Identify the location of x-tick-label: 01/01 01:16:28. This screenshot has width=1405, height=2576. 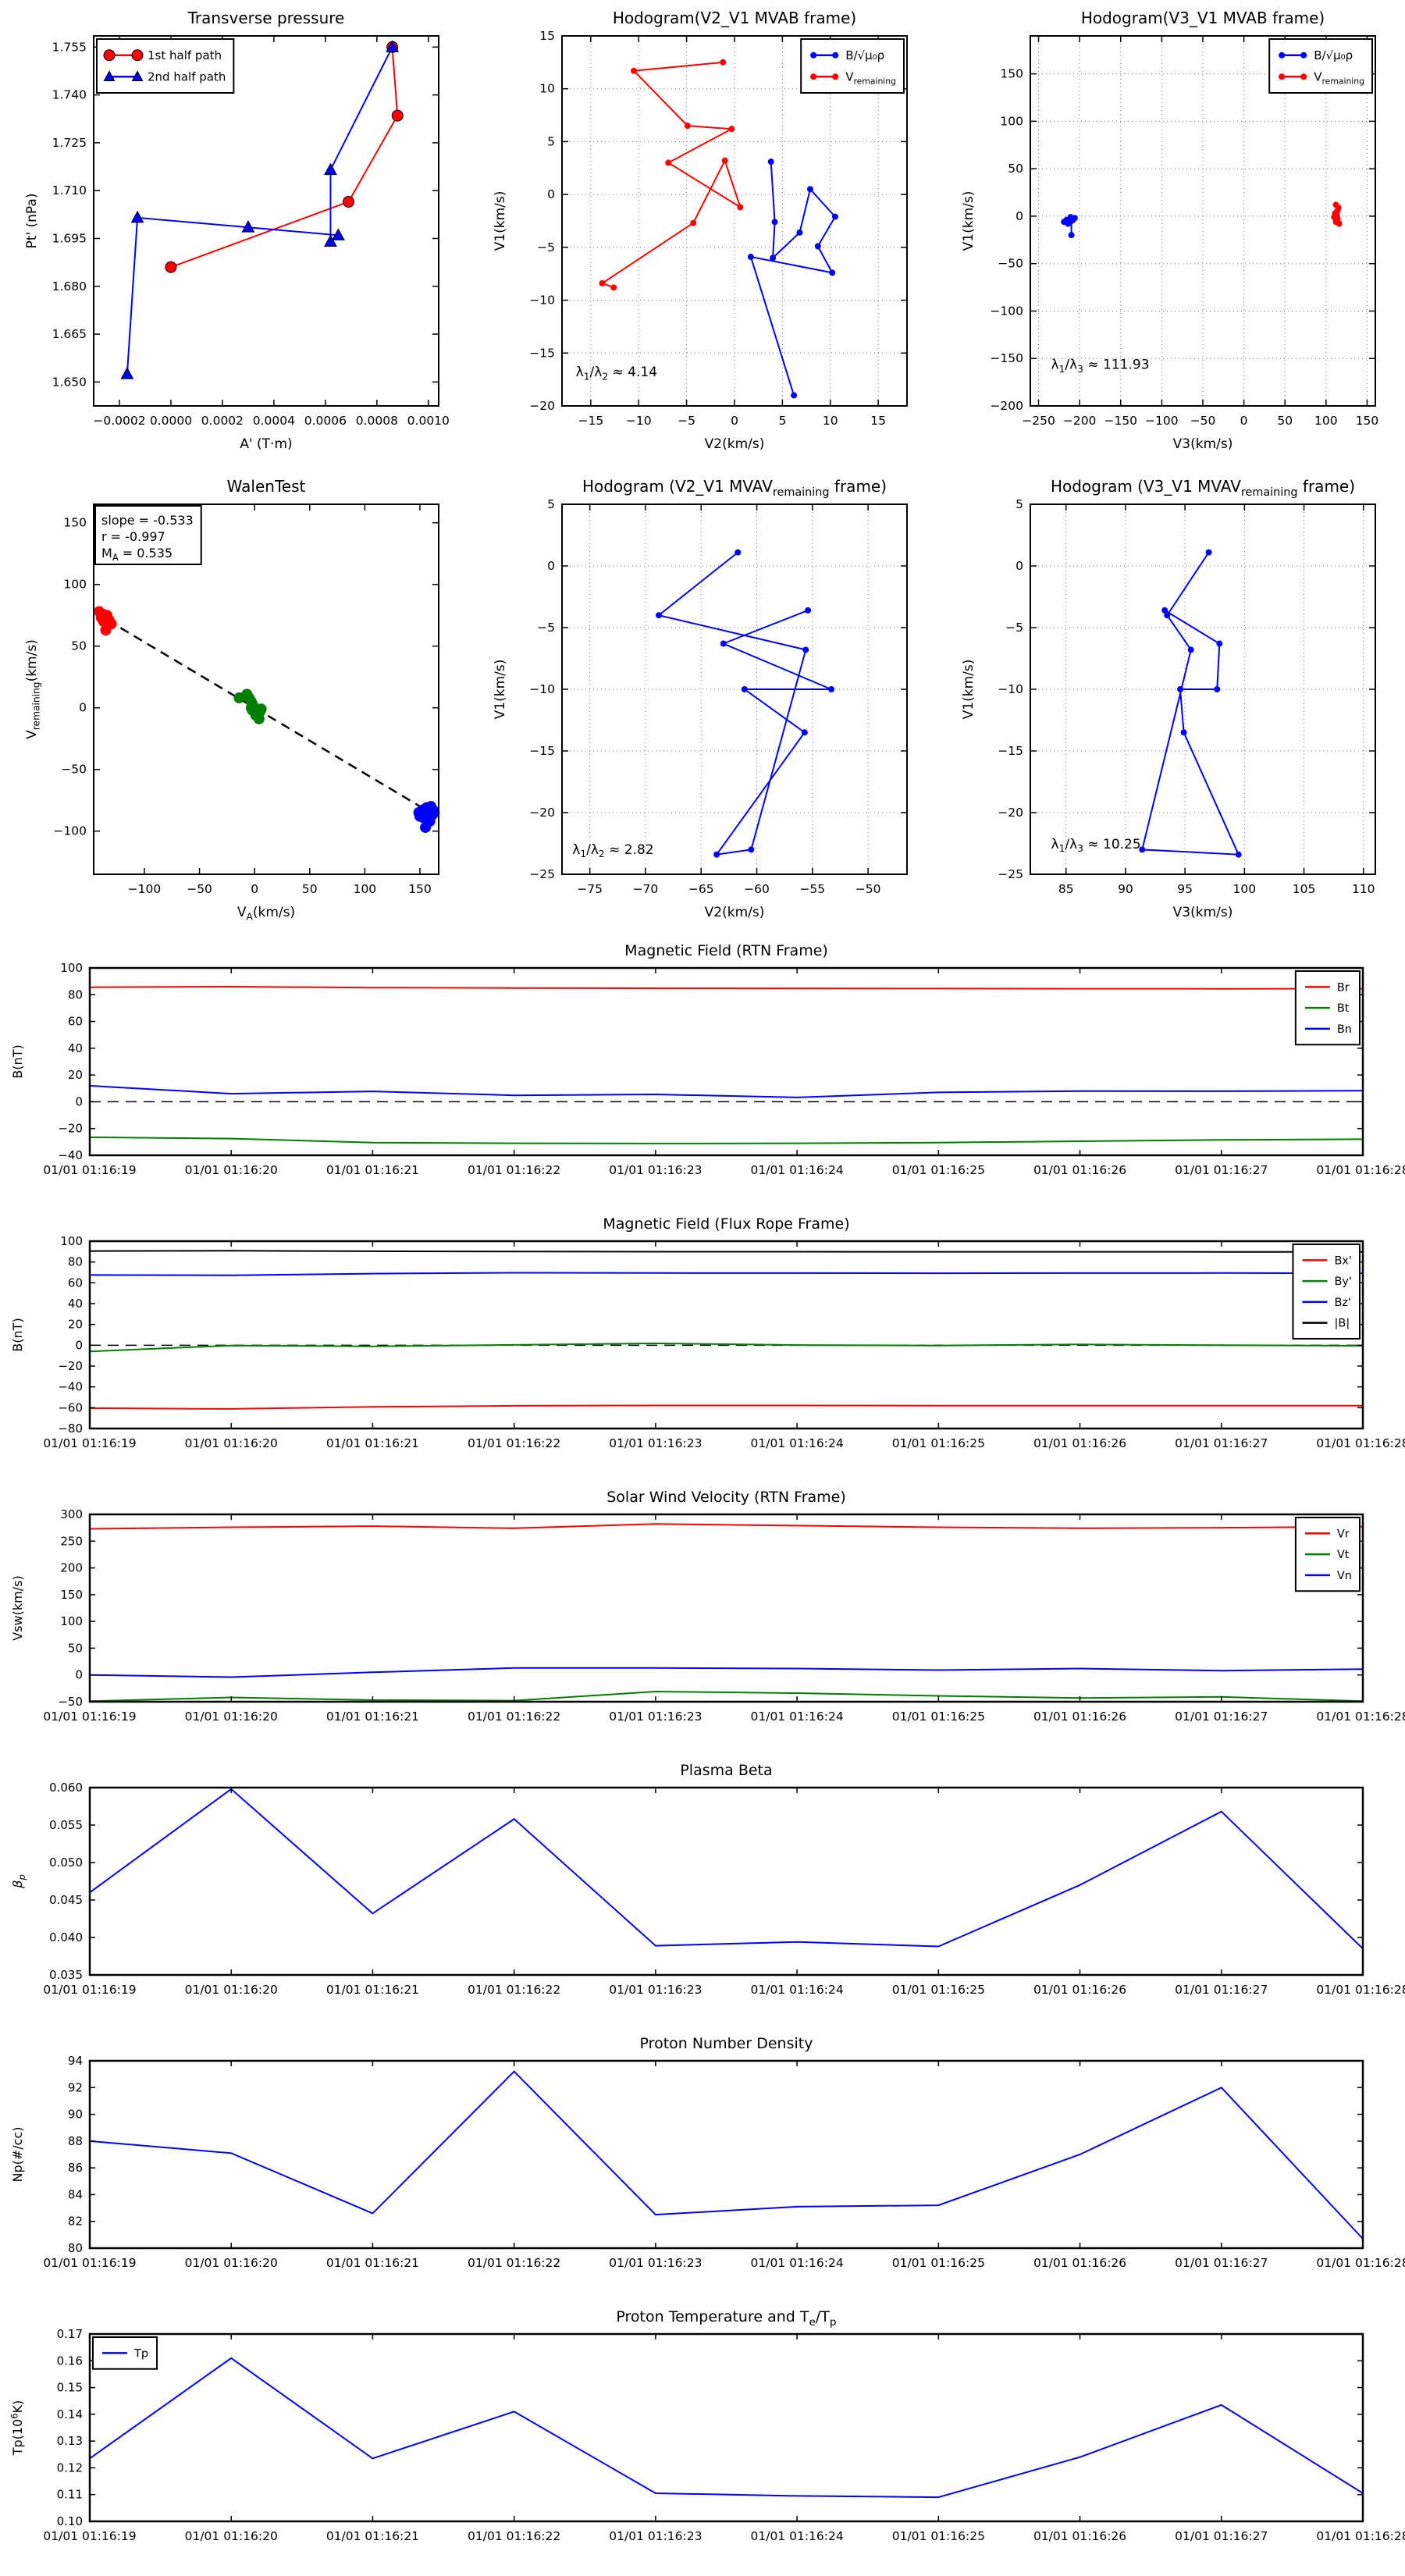
(1361, 1717).